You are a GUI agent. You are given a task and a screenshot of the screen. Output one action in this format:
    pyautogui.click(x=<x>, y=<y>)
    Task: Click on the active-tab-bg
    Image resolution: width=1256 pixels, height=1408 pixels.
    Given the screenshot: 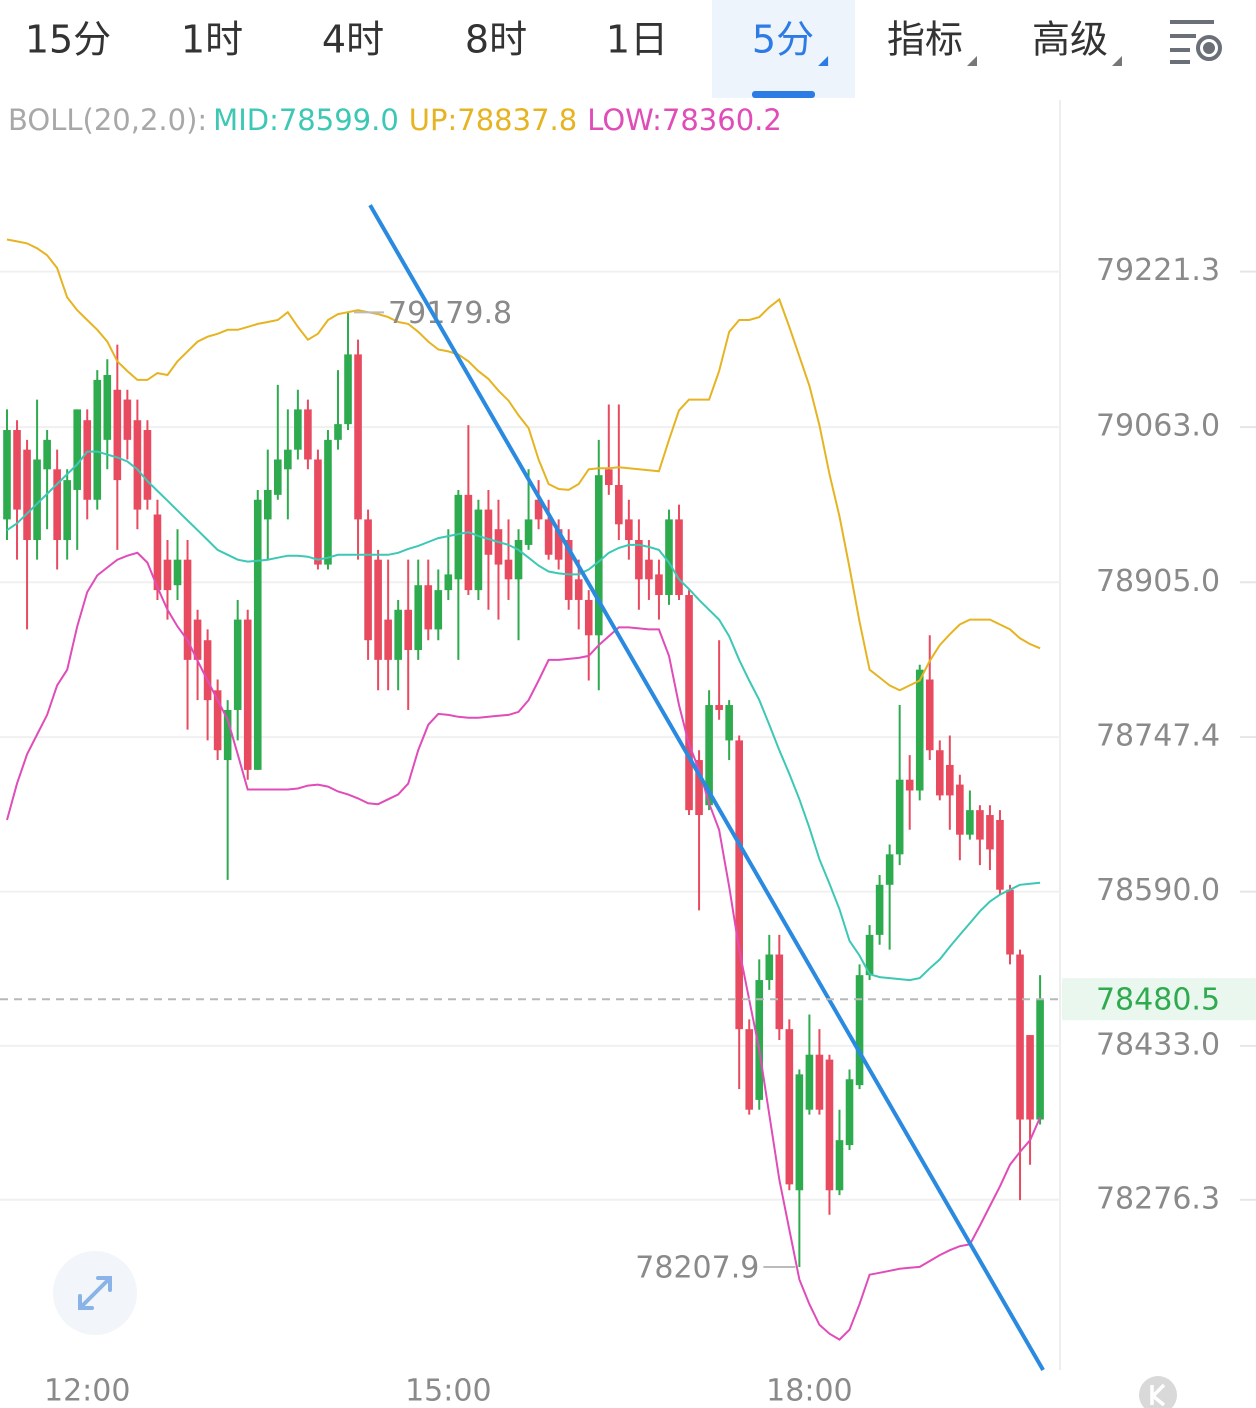 What is the action you would take?
    pyautogui.click(x=783, y=49)
    